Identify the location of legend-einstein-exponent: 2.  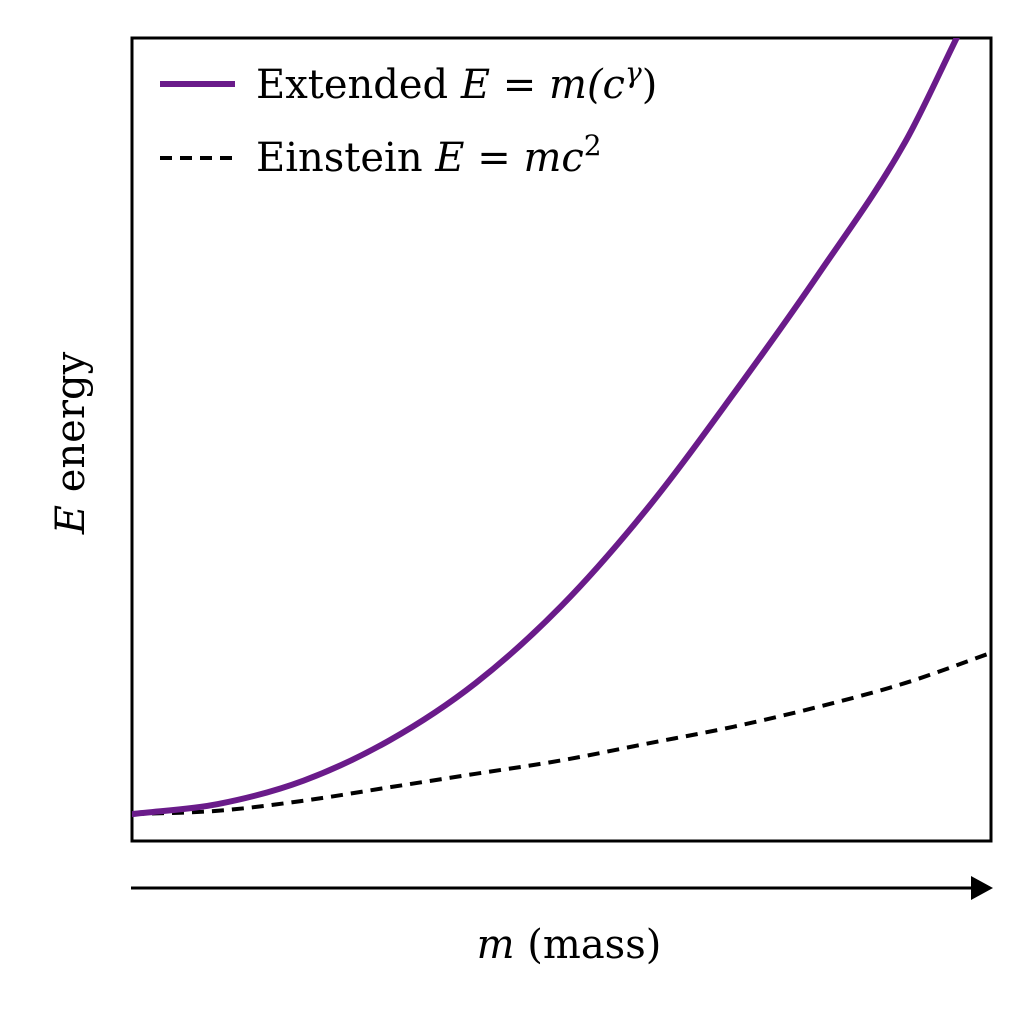
(593, 145).